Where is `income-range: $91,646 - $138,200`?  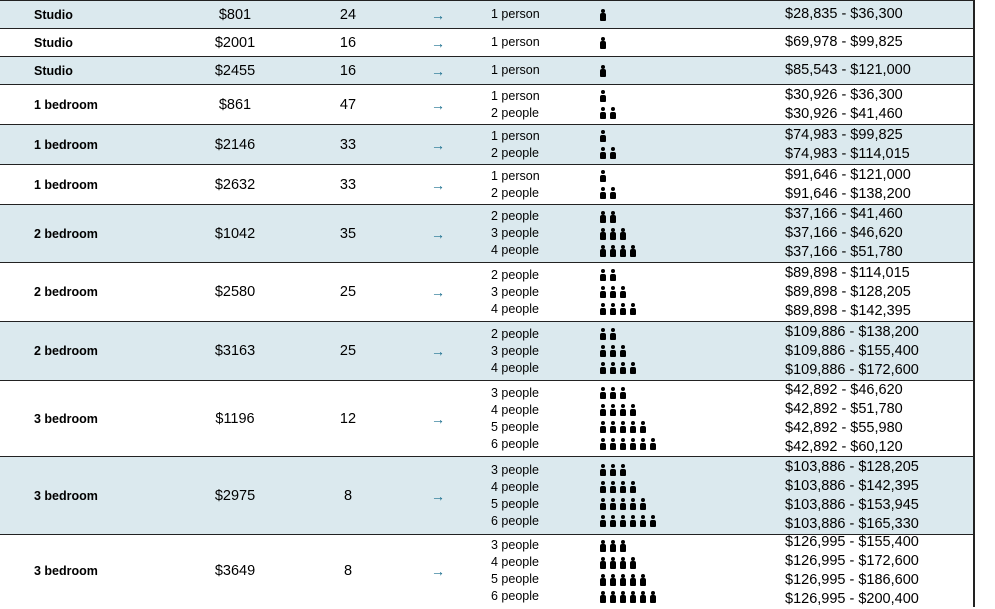
income-range: $91,646 - $138,200 is located at coordinates (848, 193).